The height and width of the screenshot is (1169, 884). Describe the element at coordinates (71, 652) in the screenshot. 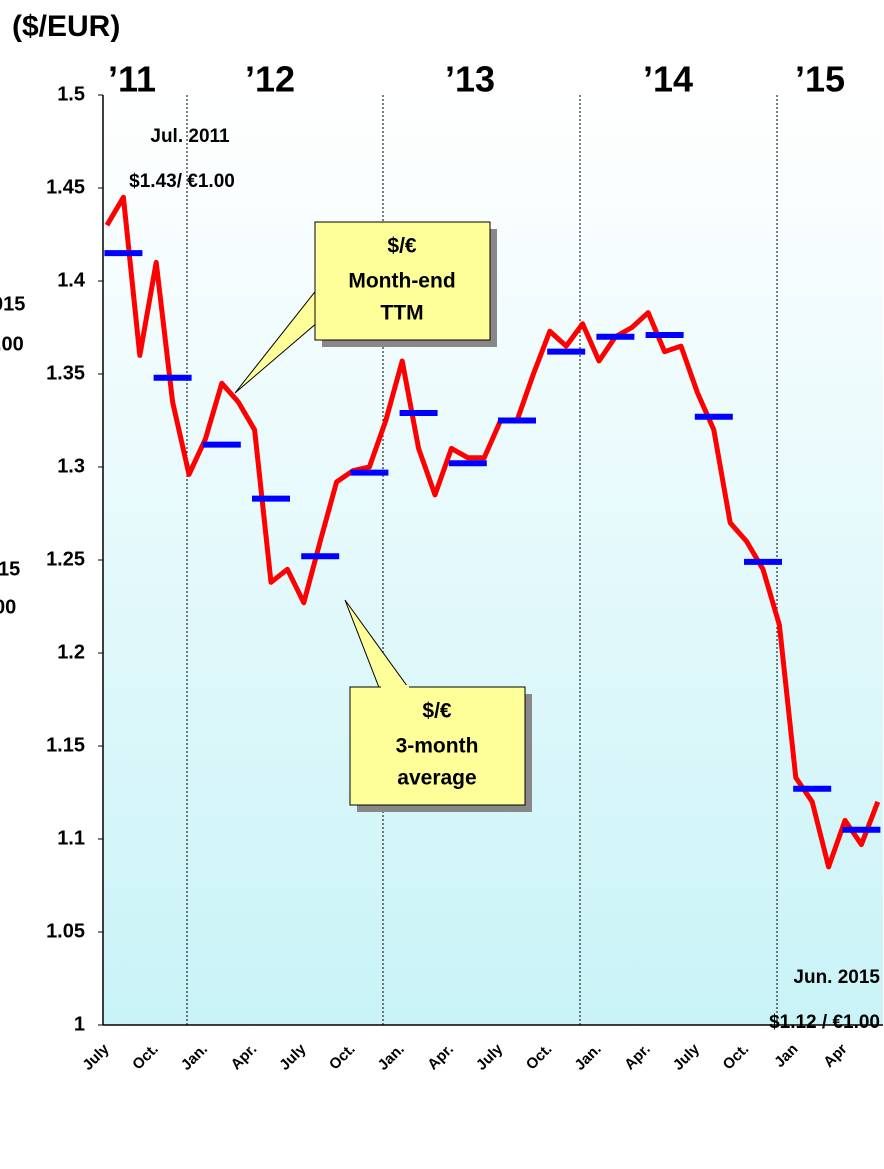

I see `y-tick-label: 1.2` at that location.